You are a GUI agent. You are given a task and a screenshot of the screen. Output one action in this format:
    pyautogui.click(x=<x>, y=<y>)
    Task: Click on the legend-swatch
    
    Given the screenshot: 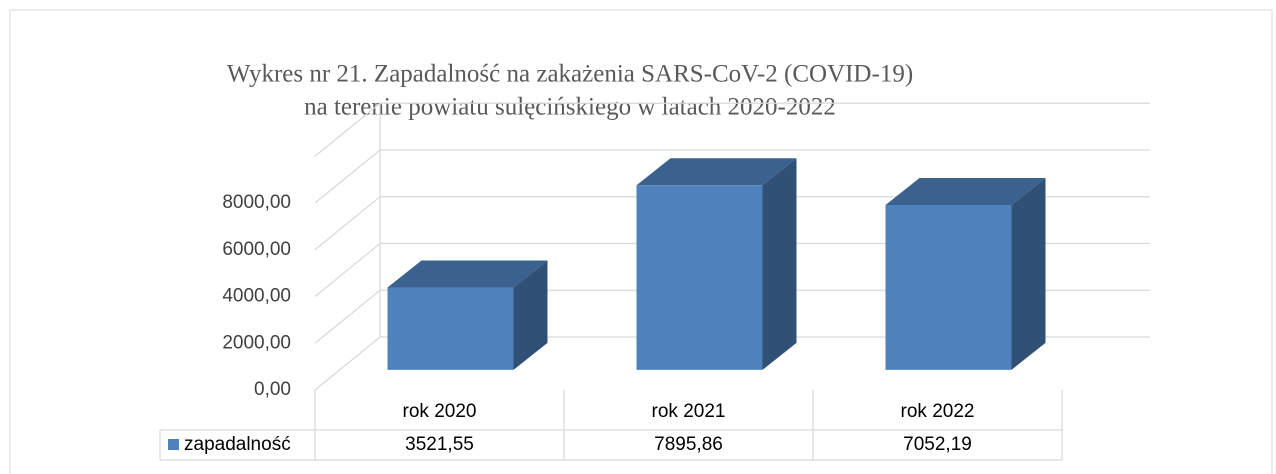 What is the action you would take?
    pyautogui.click(x=173, y=444)
    